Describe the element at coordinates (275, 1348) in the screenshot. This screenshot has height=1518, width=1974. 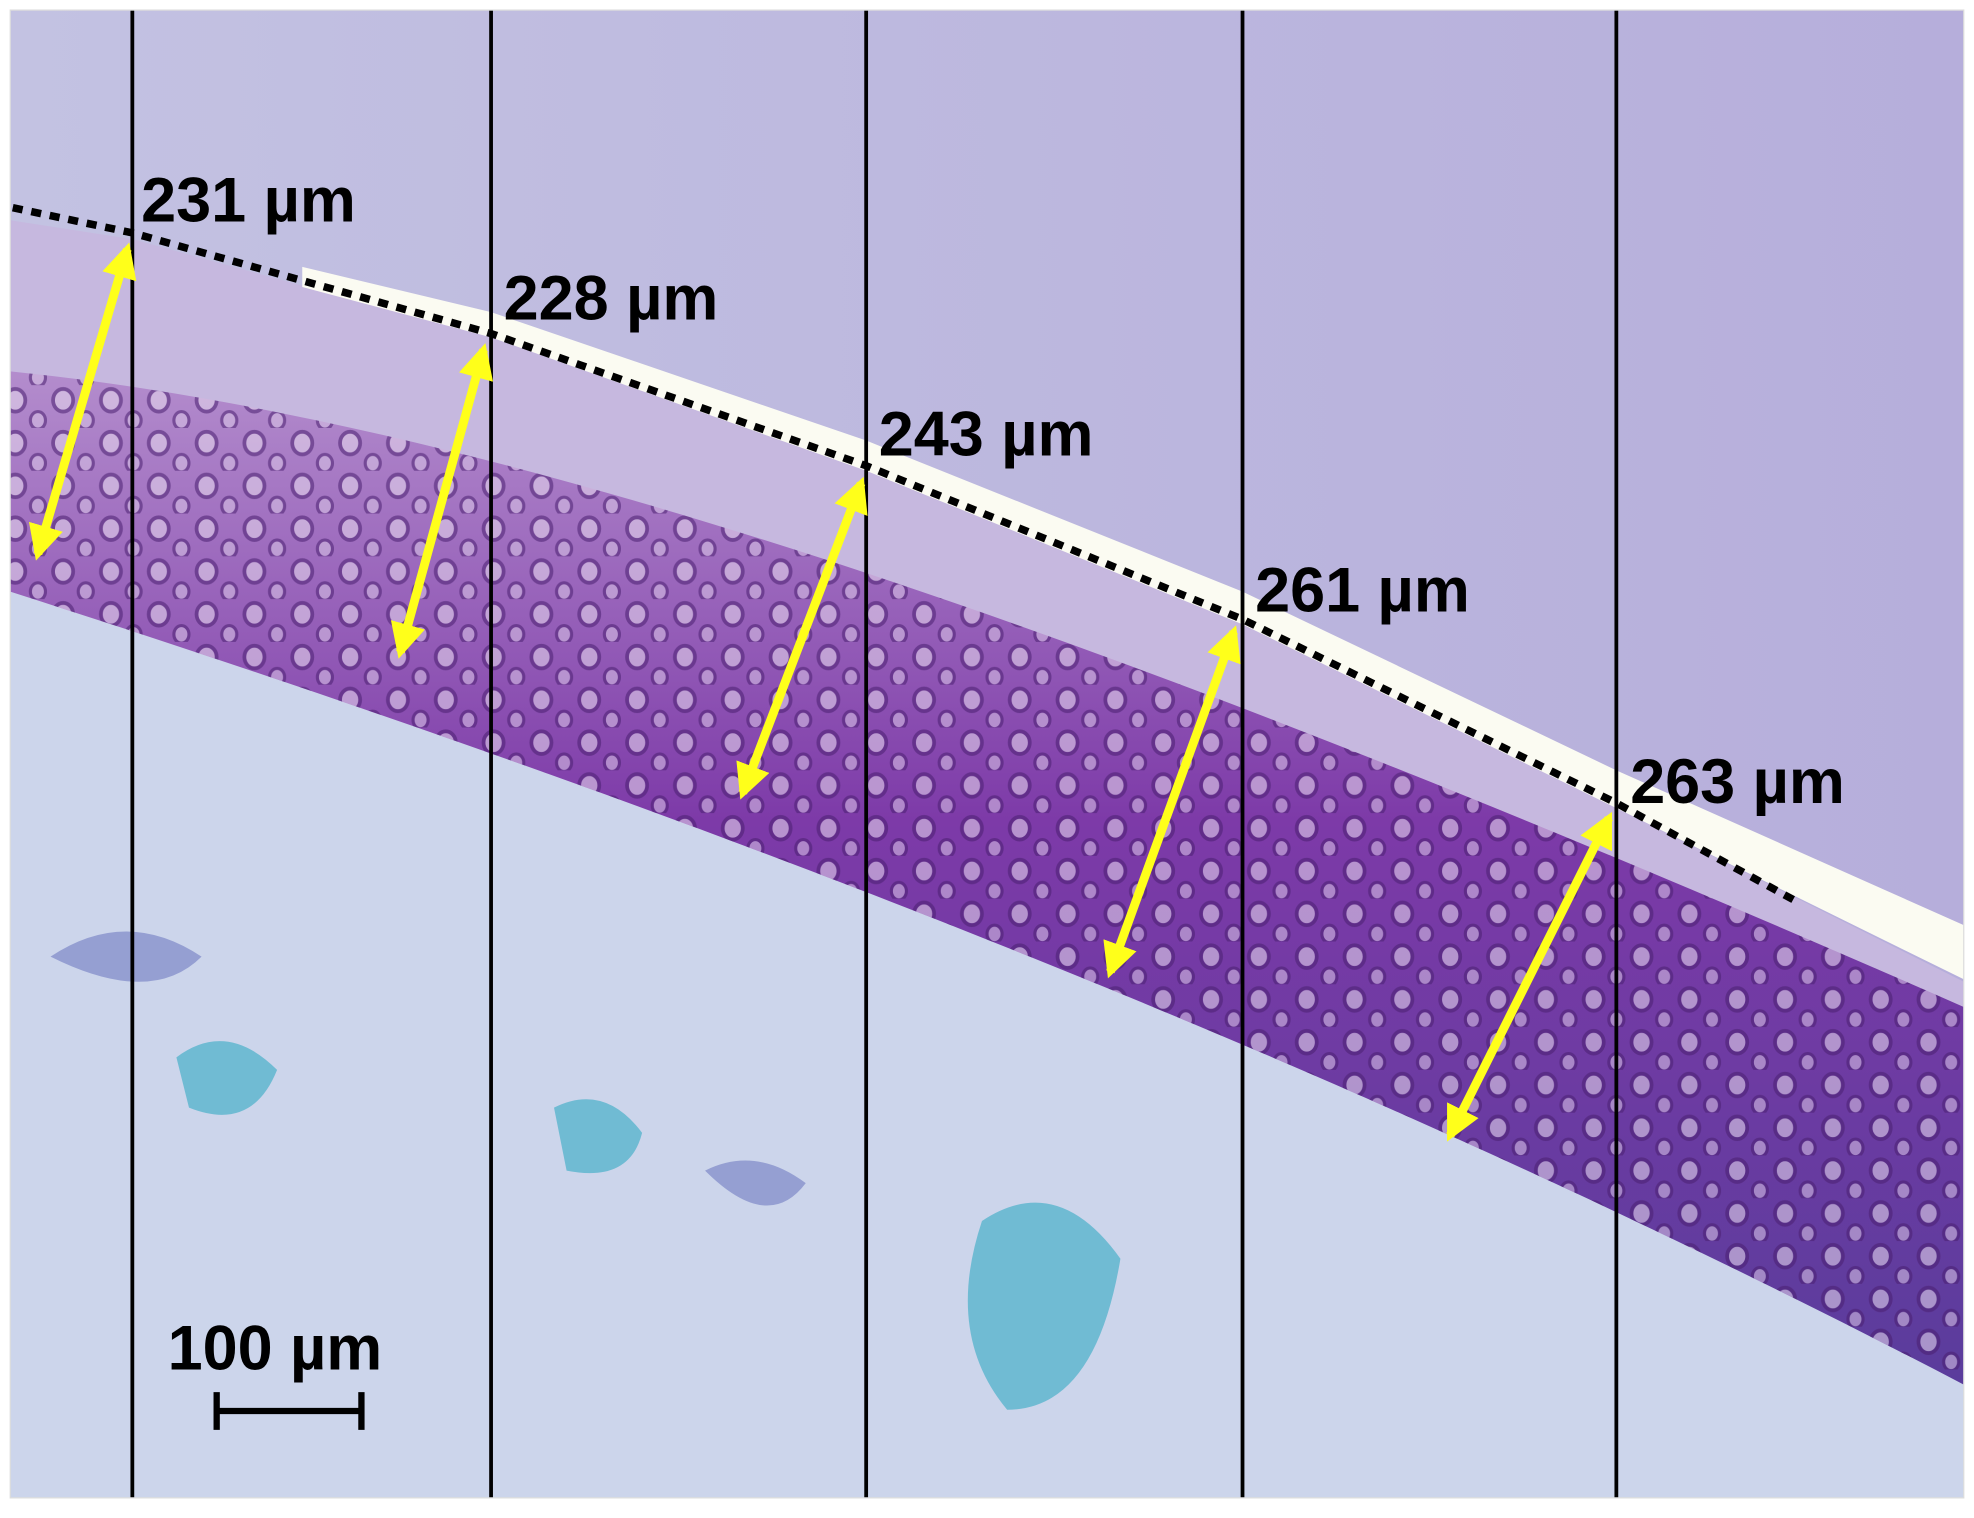
I see `scale-bar-label: 100 µm` at that location.